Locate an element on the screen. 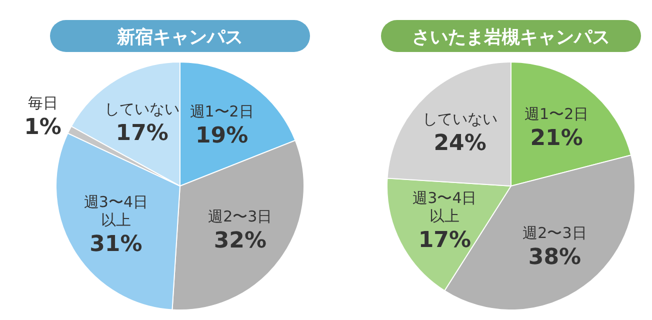  slice-label: 毎日 is located at coordinates (43, 103).